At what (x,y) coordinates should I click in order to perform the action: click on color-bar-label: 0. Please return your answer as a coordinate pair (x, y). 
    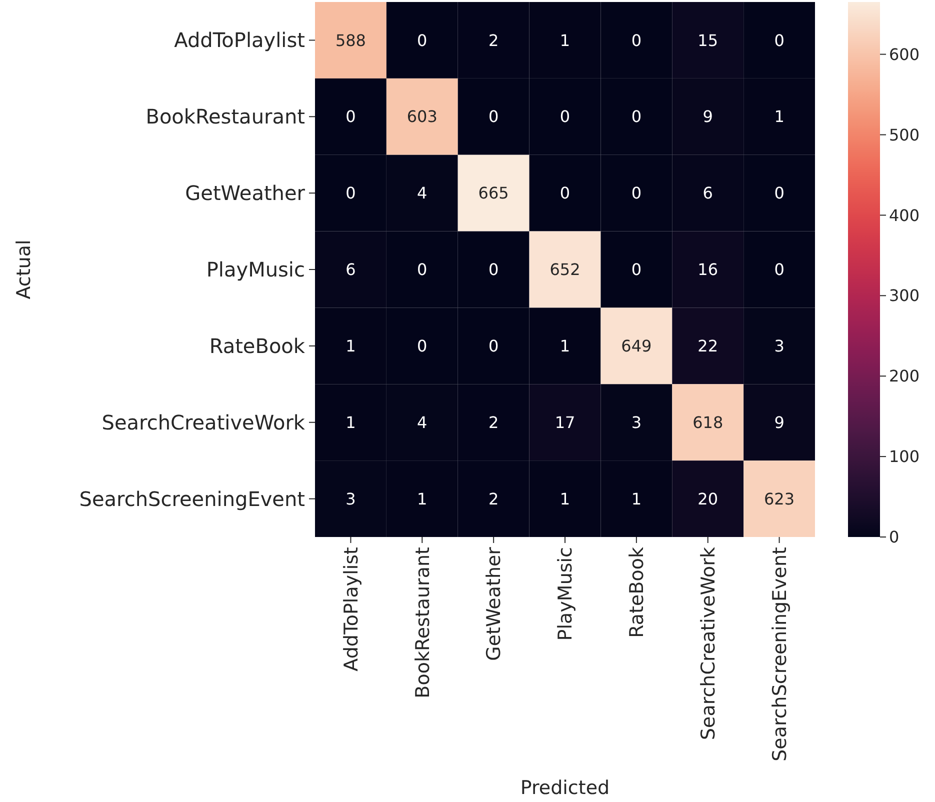
    Looking at the image, I should click on (894, 537).